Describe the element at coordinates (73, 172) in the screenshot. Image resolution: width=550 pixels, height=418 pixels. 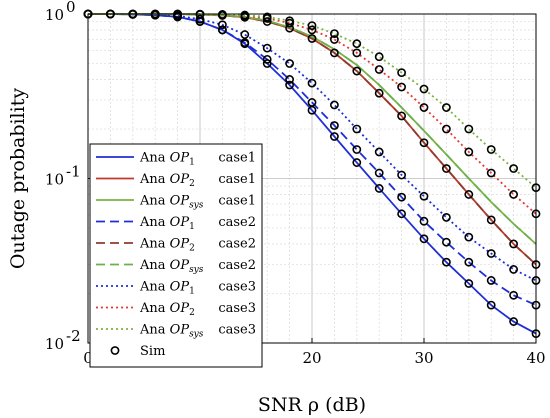
I see `y-tick-exponent: -1` at that location.